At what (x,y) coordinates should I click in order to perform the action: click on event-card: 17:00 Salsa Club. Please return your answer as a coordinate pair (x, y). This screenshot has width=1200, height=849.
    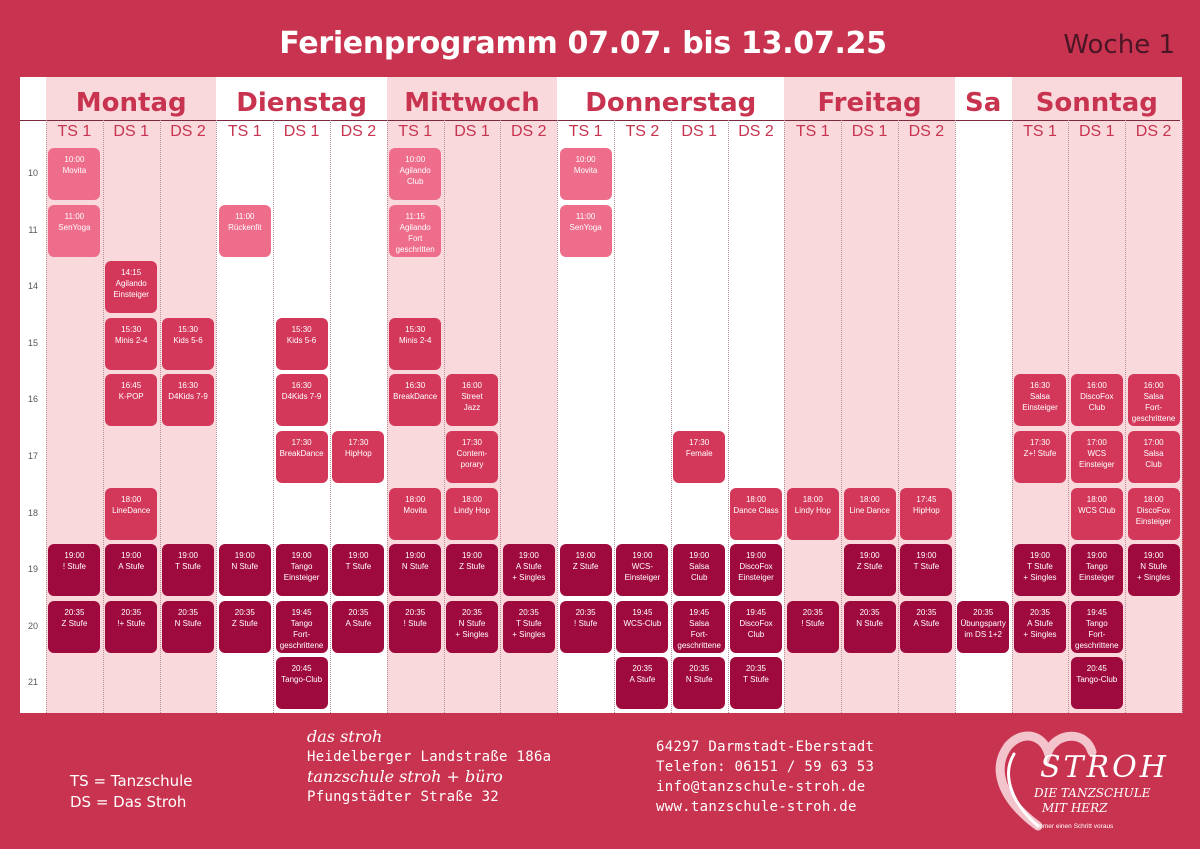
    Looking at the image, I should click on (1153, 457).